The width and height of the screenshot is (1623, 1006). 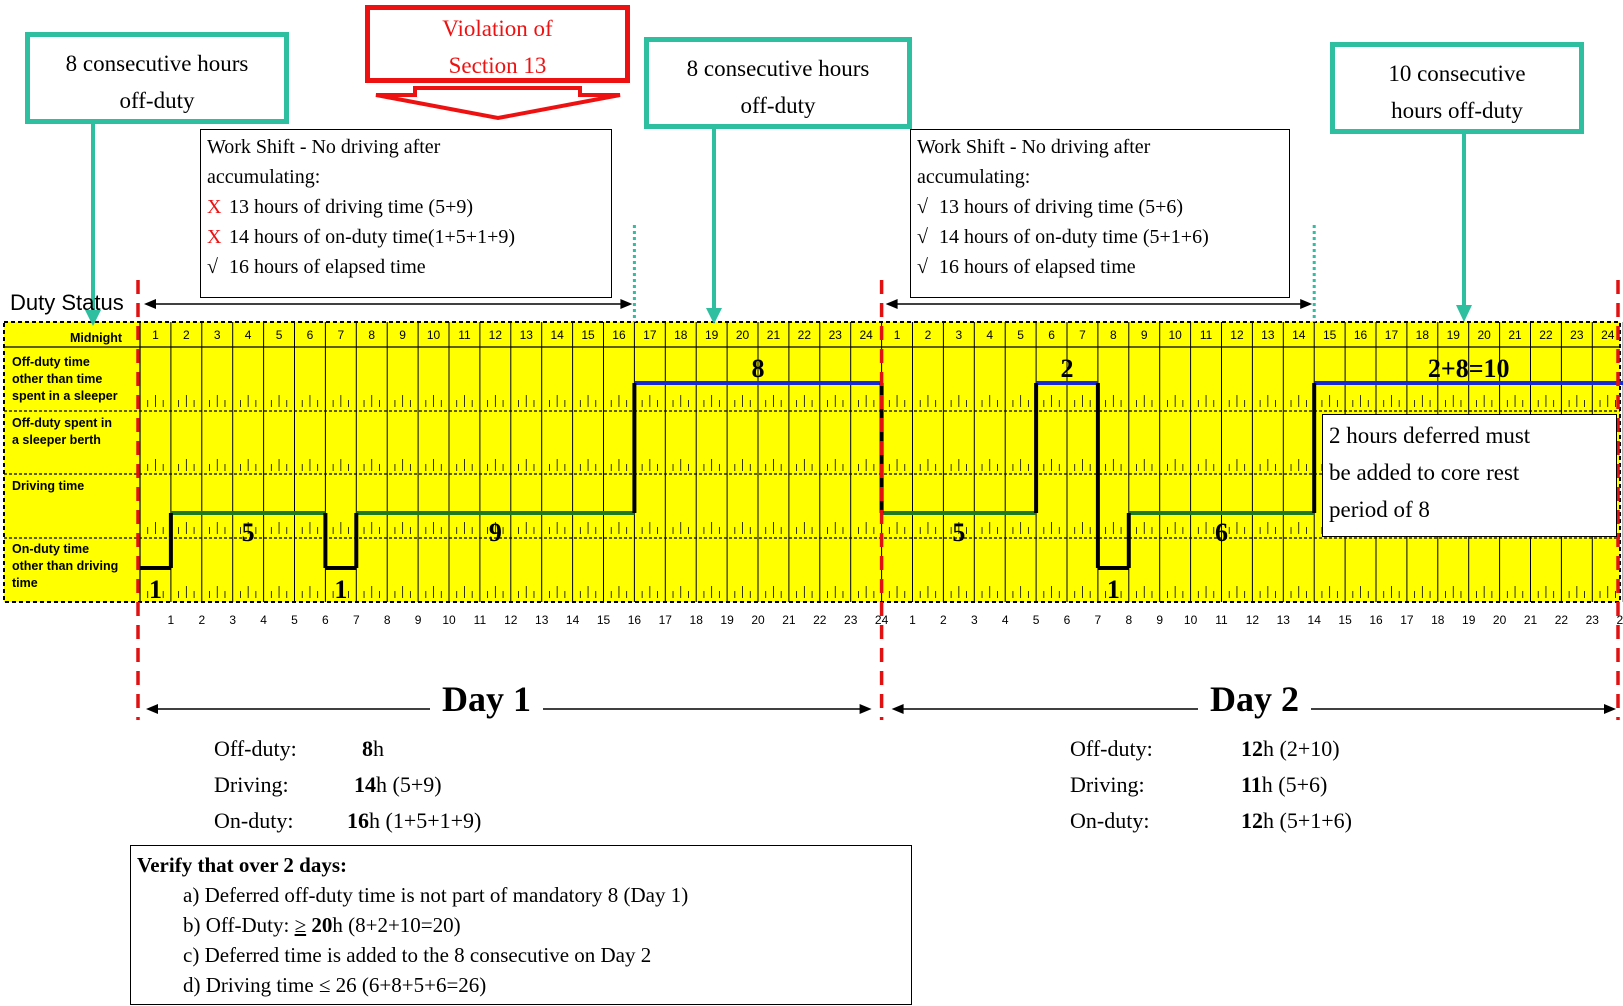 I want to click on callout3-pointer-head, so click(x=1464, y=313).